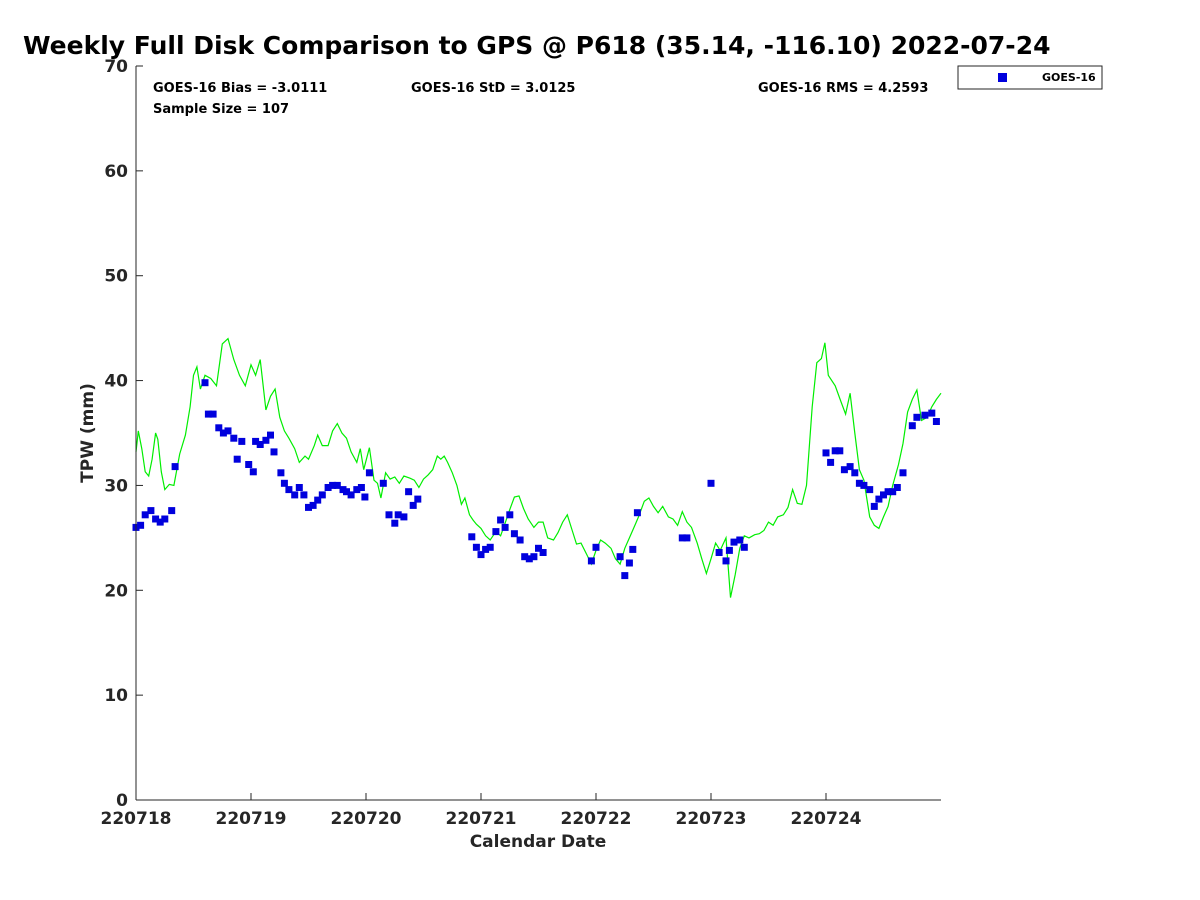 The image size is (1200, 900). What do you see at coordinates (538, 842) in the screenshot?
I see `x-axis-label: Calendar Date` at bounding box center [538, 842].